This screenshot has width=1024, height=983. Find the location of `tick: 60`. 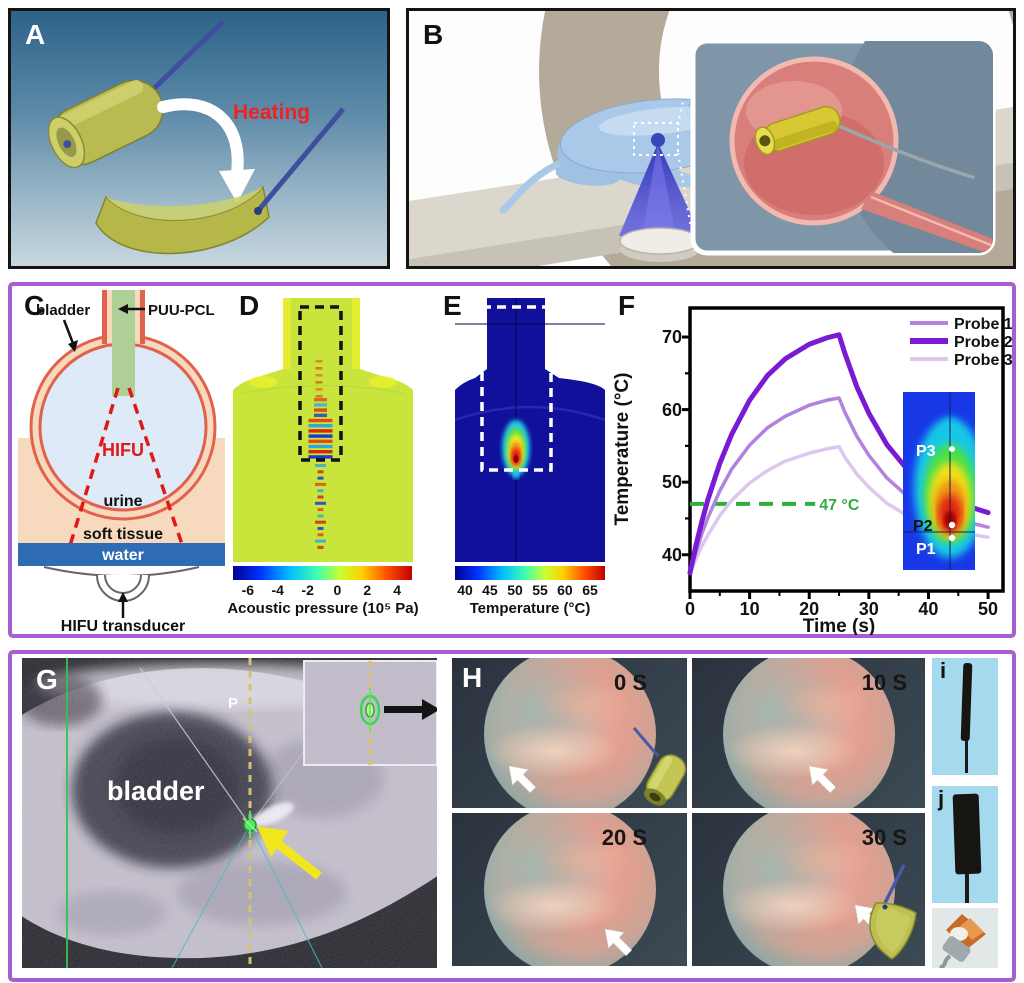

tick: 60 is located at coordinates (565, 590).